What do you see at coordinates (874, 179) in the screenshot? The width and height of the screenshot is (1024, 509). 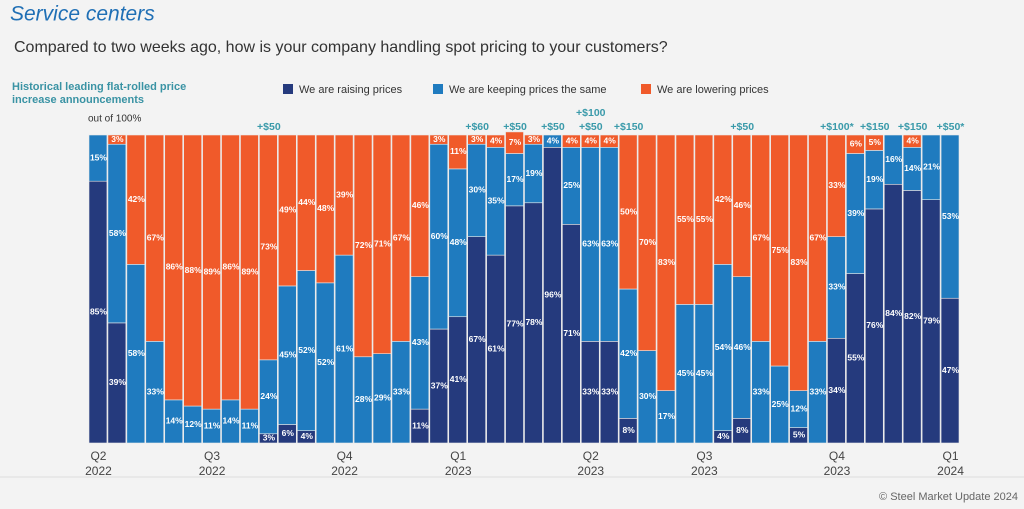 I see `data-label: 19%` at bounding box center [874, 179].